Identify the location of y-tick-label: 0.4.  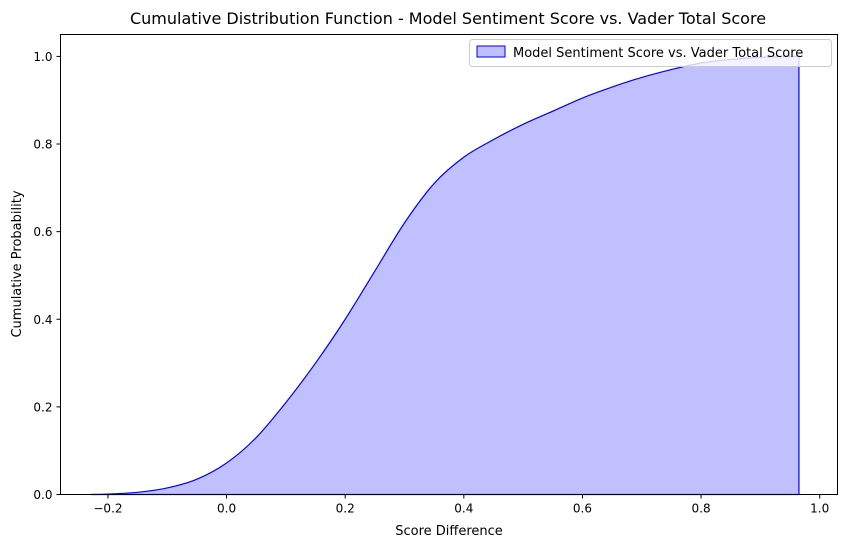
(42, 320).